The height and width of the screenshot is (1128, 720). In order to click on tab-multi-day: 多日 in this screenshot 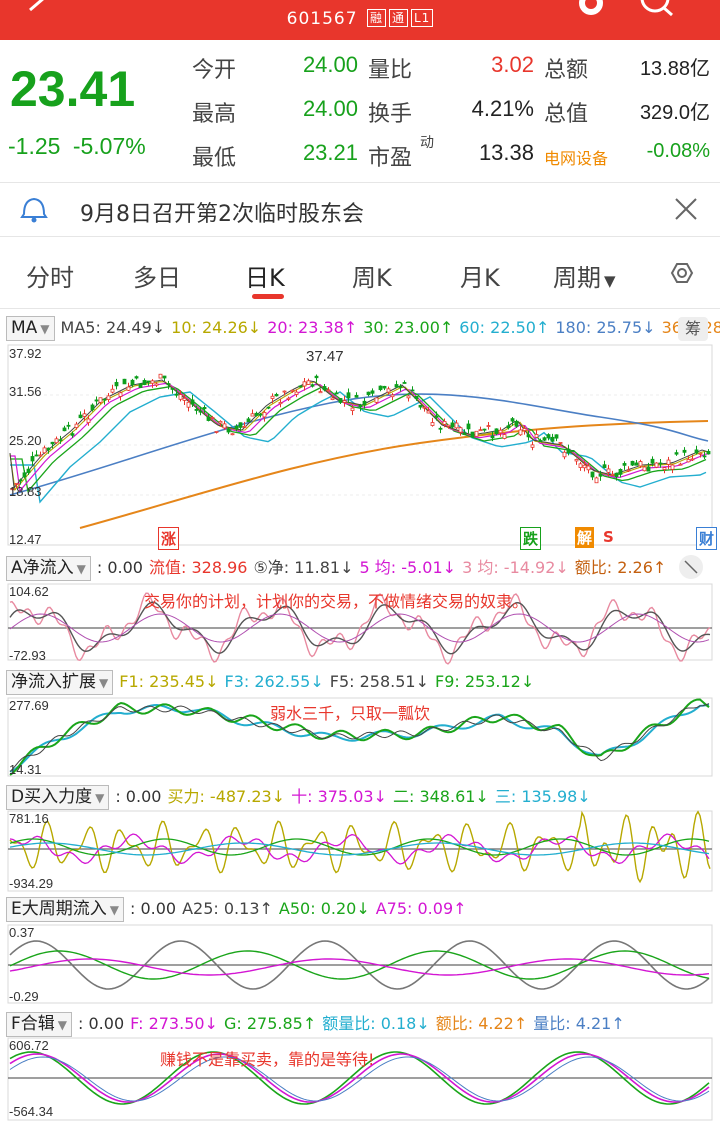, I will do `click(157, 278)`.